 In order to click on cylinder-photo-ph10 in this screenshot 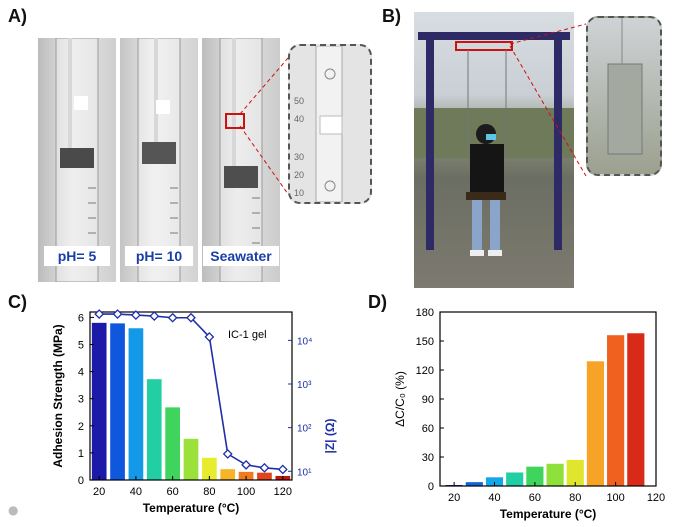, I will do `click(159, 160)`.